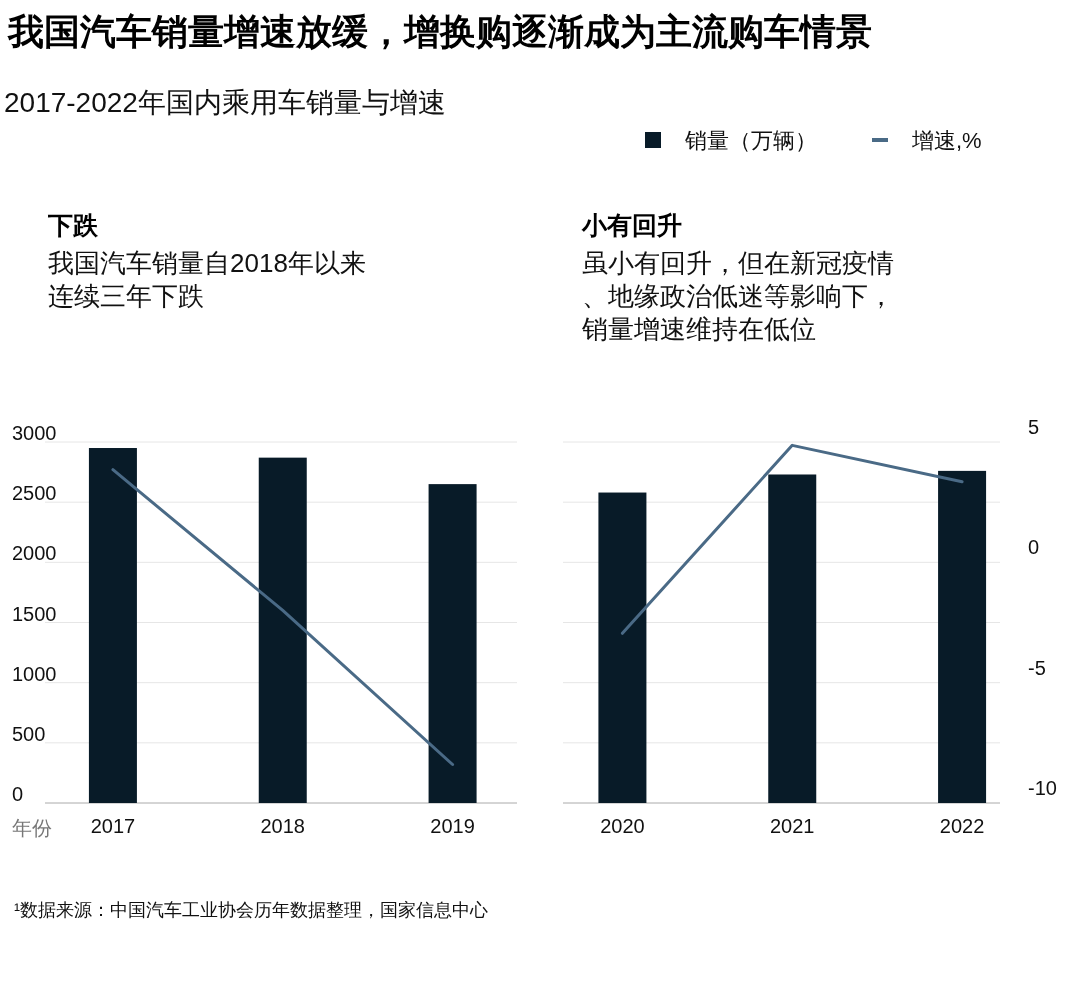  What do you see at coordinates (792, 826) in the screenshot?
I see `x-tick-label: 2021` at bounding box center [792, 826].